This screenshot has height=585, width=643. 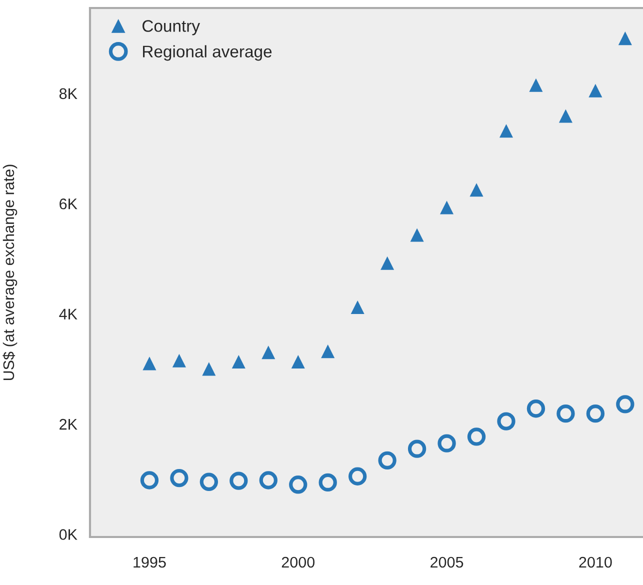 I want to click on y-tick-label: 0K, so click(x=68, y=534).